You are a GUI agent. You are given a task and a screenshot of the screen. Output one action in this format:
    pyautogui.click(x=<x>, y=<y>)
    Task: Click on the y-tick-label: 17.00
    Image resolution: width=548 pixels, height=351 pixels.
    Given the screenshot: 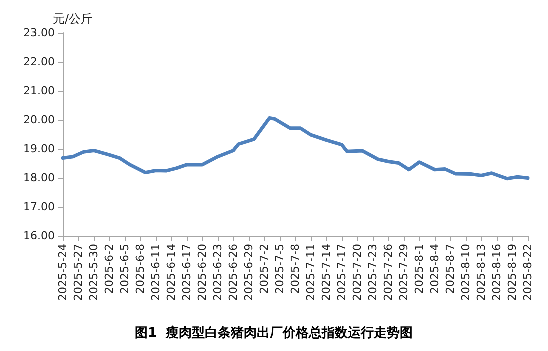 What is the action you would take?
    pyautogui.click(x=39, y=207)
    